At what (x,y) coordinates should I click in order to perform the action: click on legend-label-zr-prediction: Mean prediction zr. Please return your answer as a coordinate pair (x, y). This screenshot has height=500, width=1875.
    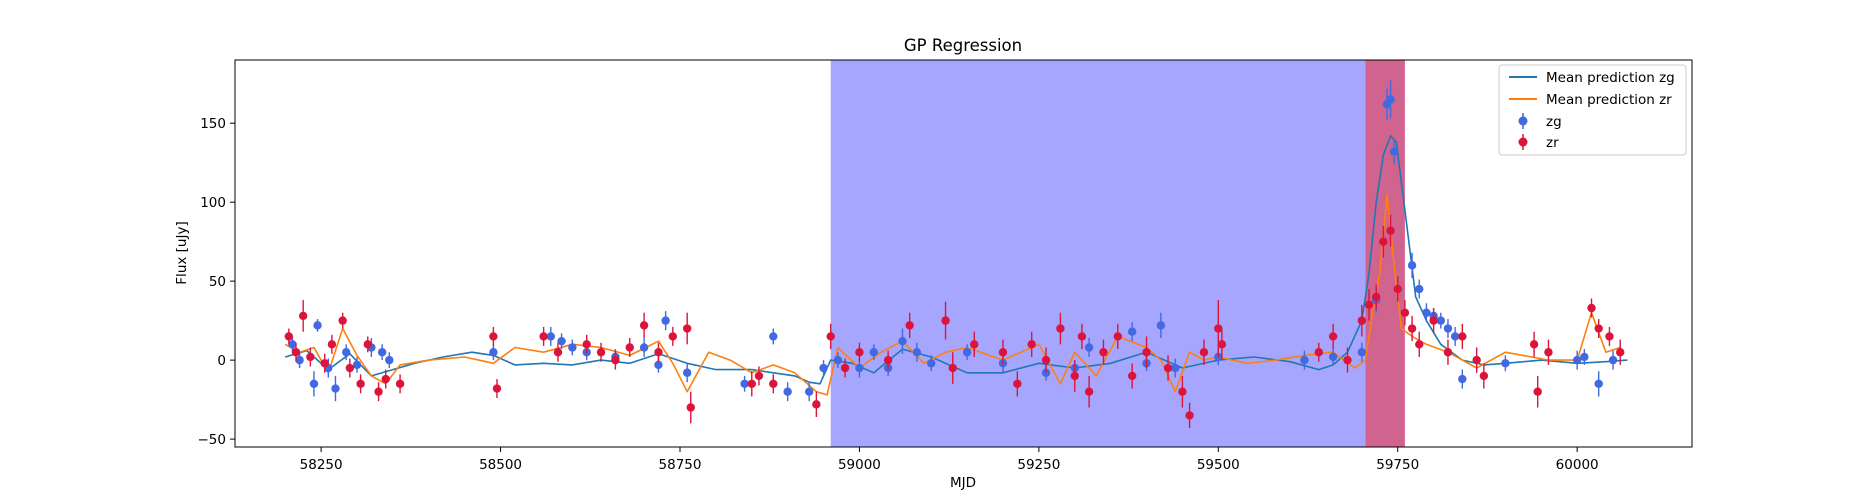
    Looking at the image, I should click on (1609, 100).